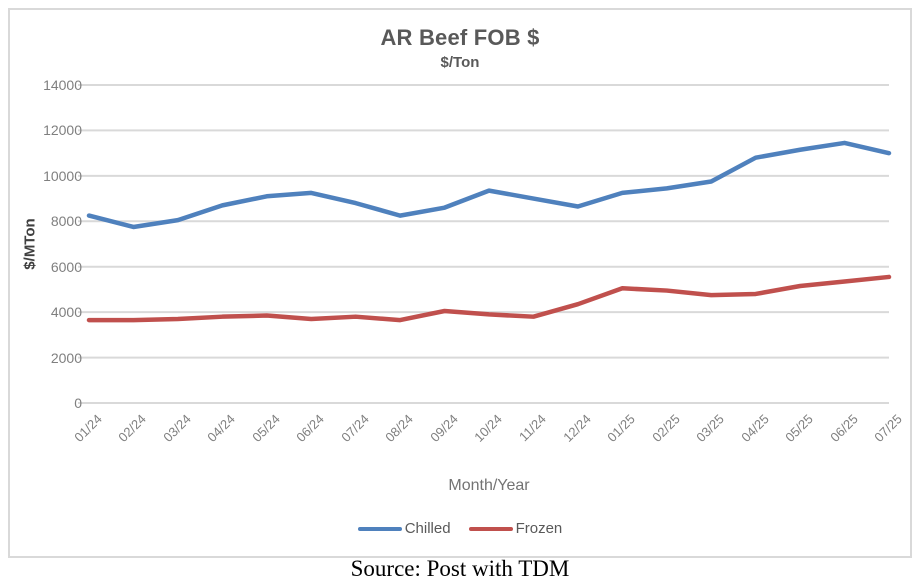  Describe the element at coordinates (66, 357) in the screenshot. I see `y-tick-label: 2000` at that location.